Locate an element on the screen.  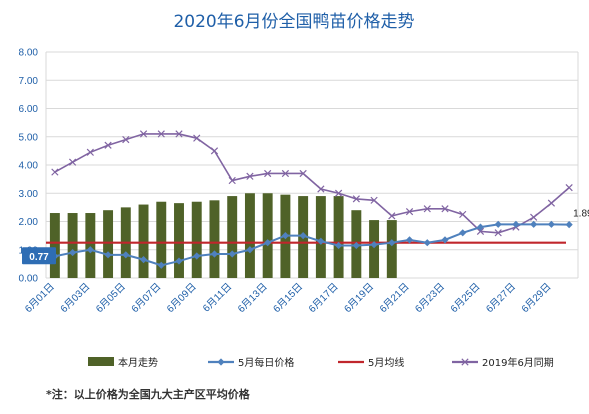
x-tick-label: 6月19日 is located at coordinates (359, 298).